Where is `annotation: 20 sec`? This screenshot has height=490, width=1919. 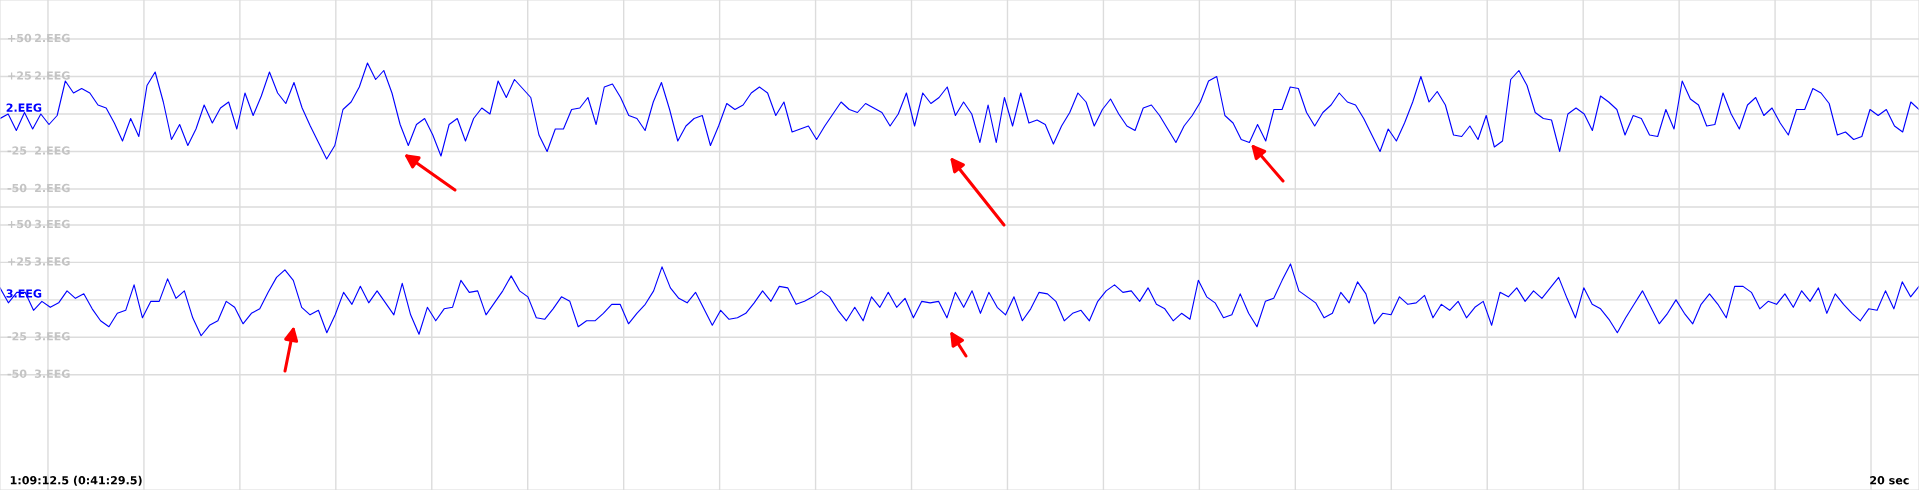 annotation: 20 sec is located at coordinates (1889, 480).